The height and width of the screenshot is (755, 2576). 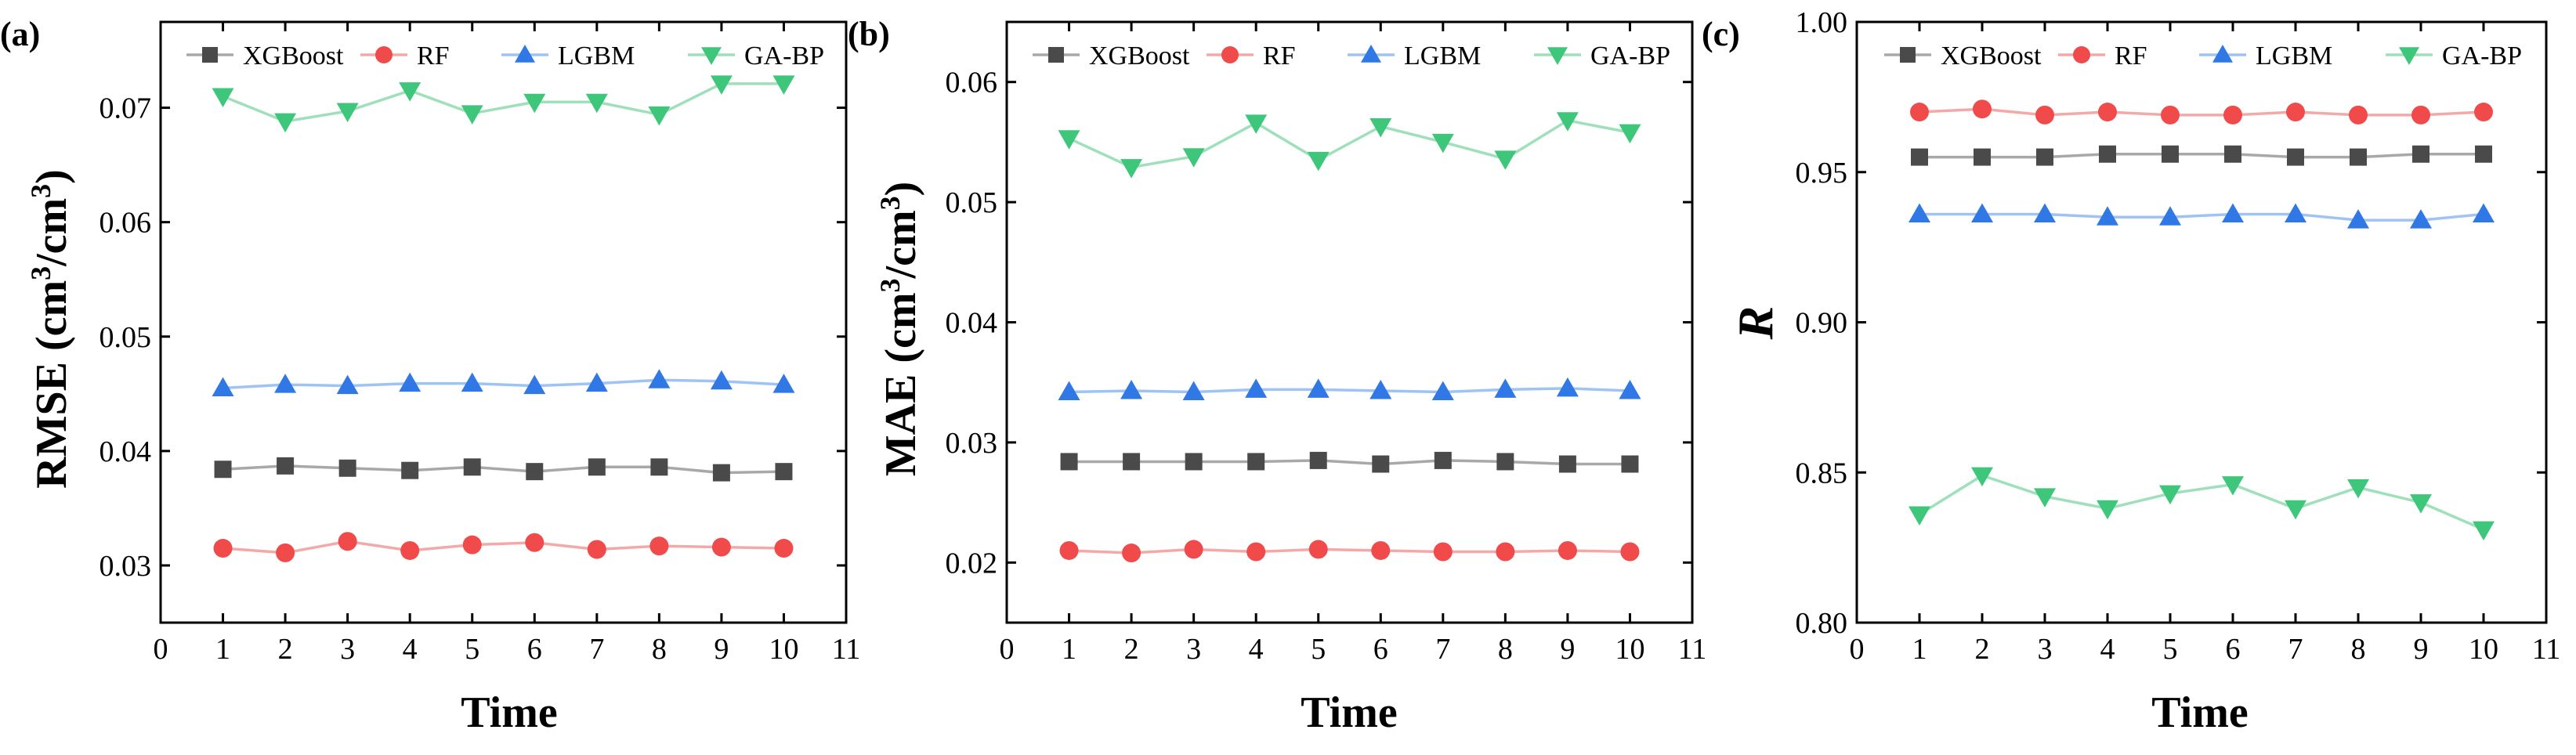 What do you see at coordinates (1371, 54) in the screenshot?
I see `legend-marker-lgbm` at bounding box center [1371, 54].